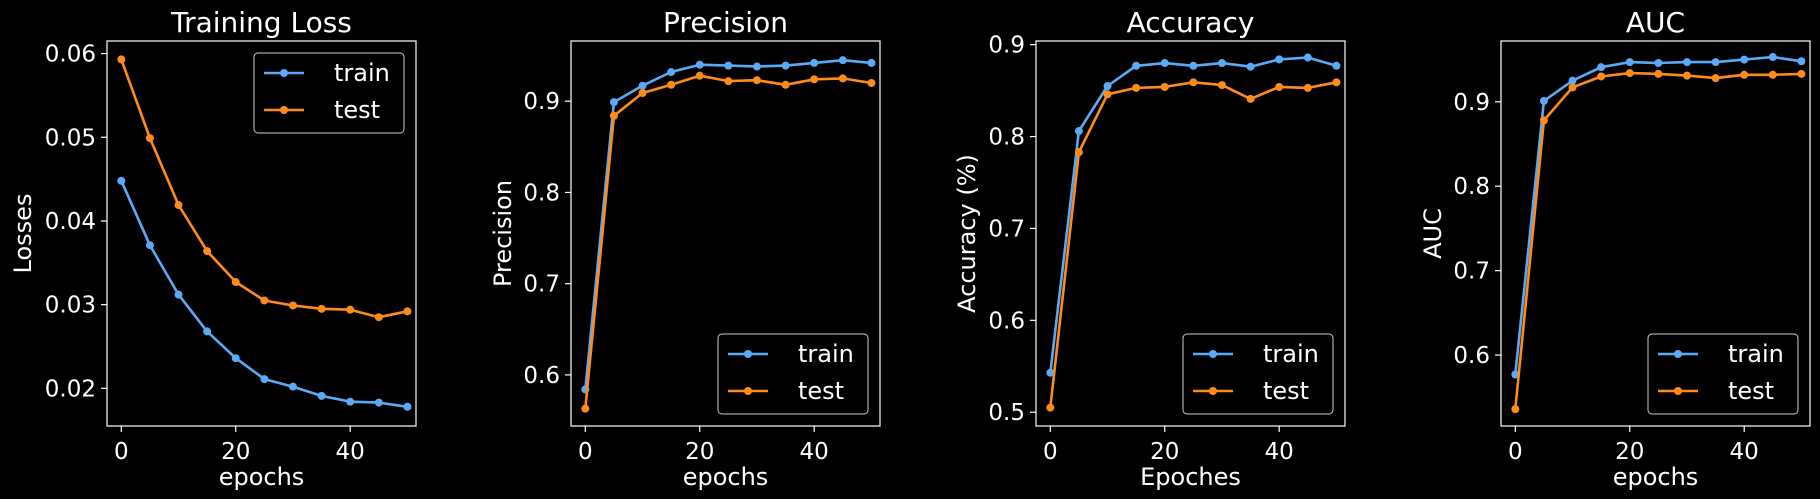 This screenshot has width=1820, height=499. What do you see at coordinates (967, 233) in the screenshot?
I see `y-axis-label: Accuracy (%)` at bounding box center [967, 233].